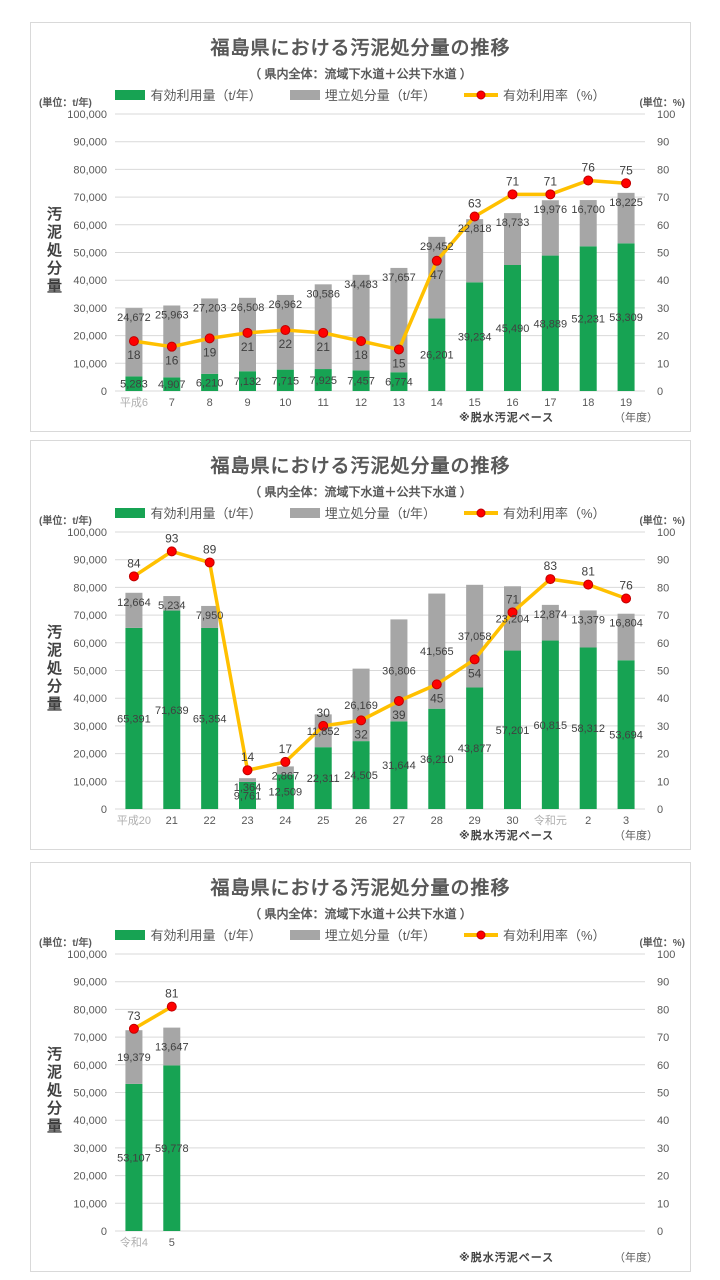  What do you see at coordinates (551, 210) in the screenshot?
I see `value-label-landfill: 19,976` at bounding box center [551, 210].